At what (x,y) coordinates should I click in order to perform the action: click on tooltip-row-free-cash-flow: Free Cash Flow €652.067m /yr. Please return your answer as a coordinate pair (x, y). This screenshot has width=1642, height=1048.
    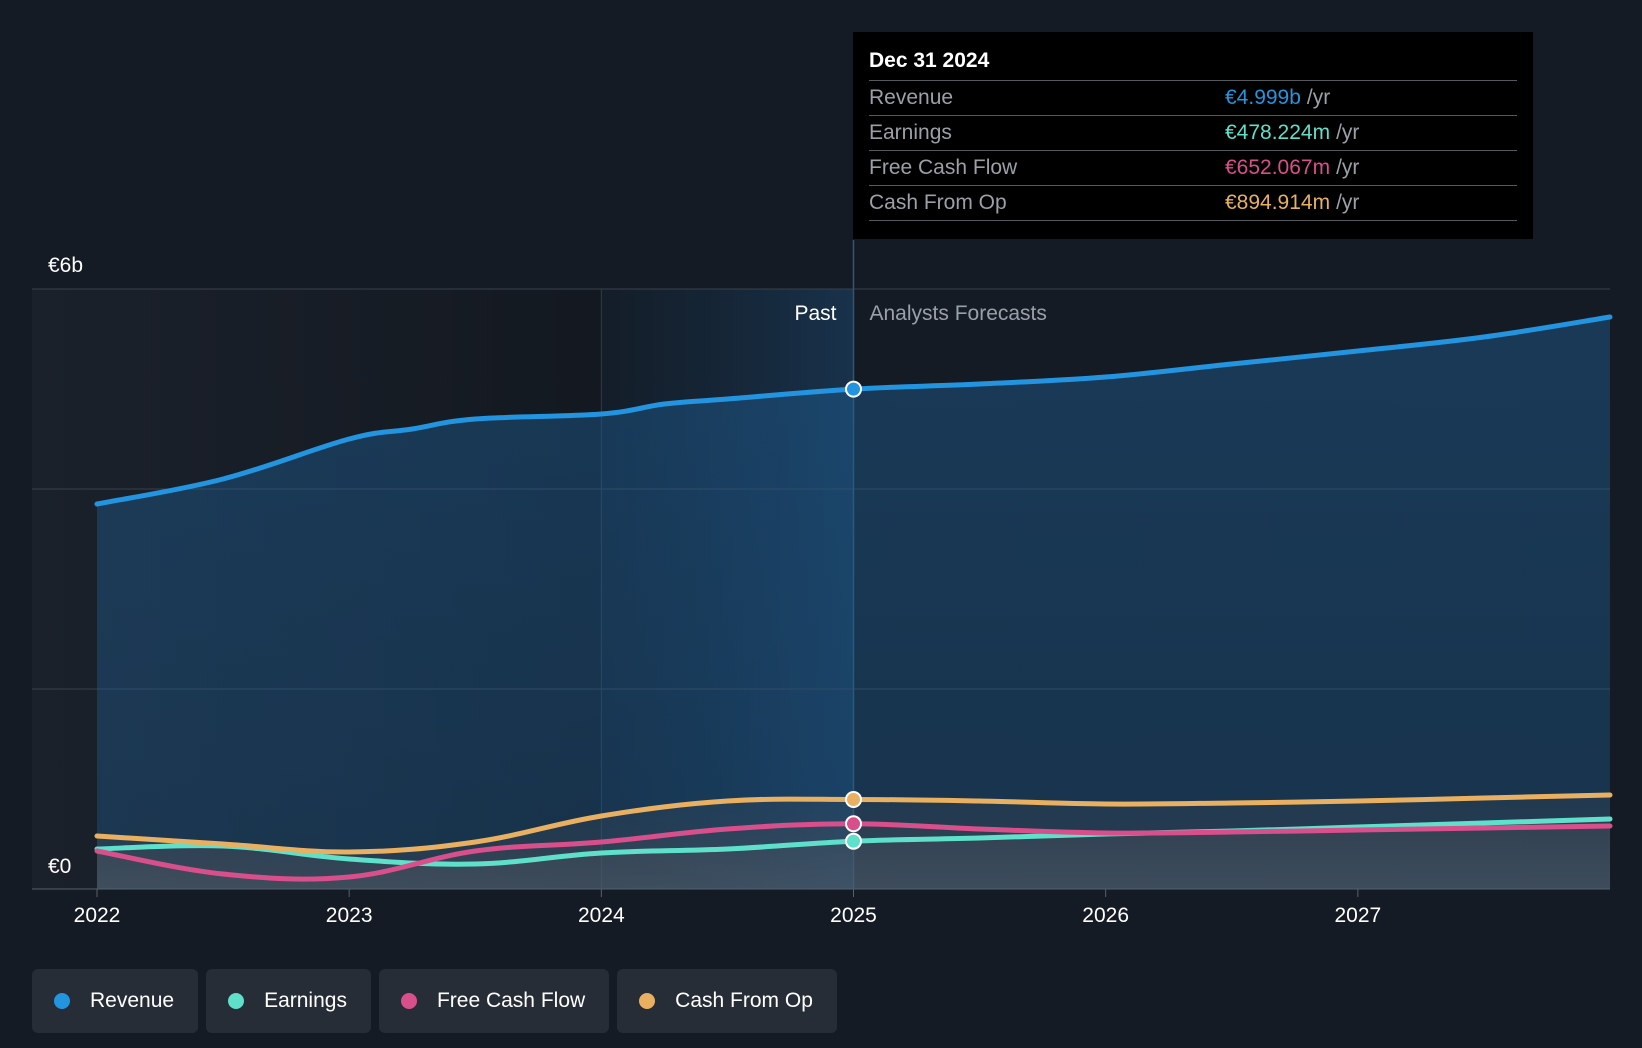
    Looking at the image, I should click on (1193, 168).